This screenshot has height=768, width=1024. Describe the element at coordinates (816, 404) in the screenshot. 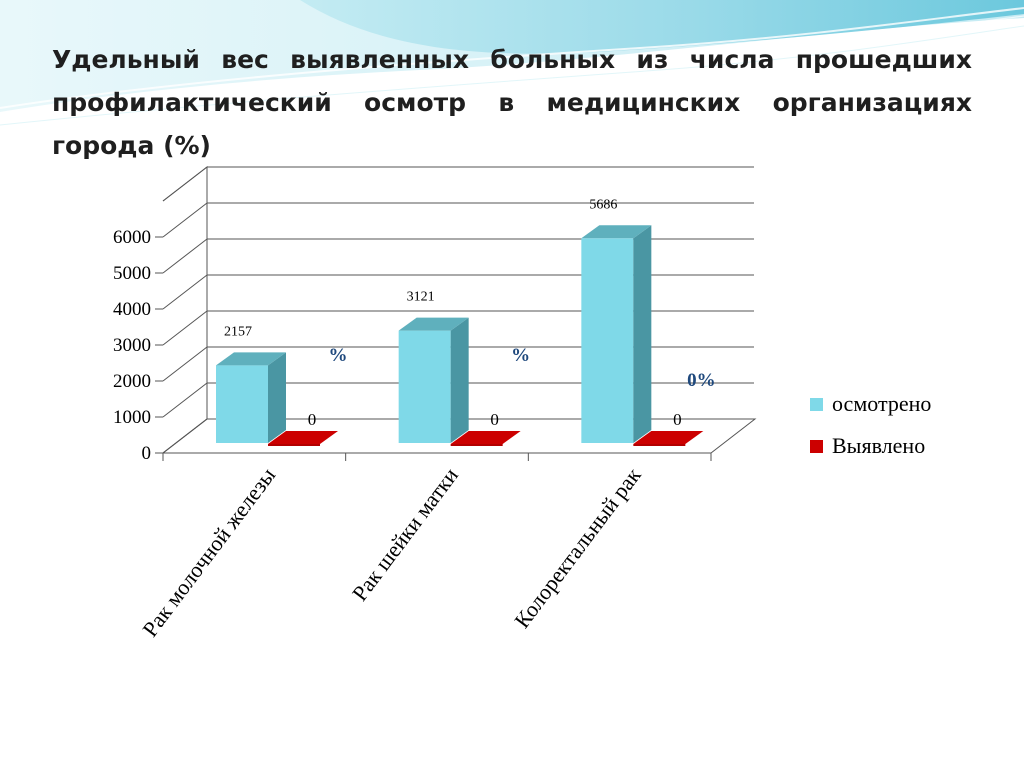

I see `legend-swatch-osmotreno` at that location.